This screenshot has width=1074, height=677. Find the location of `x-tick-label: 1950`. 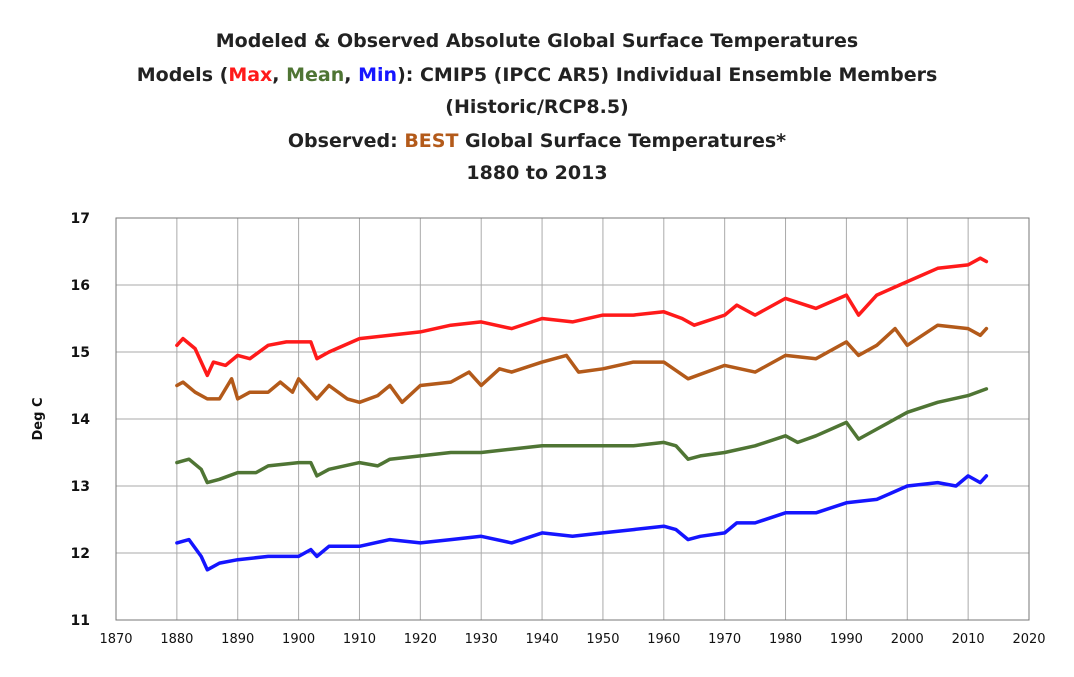

x-tick-label: 1950 is located at coordinates (602, 639).